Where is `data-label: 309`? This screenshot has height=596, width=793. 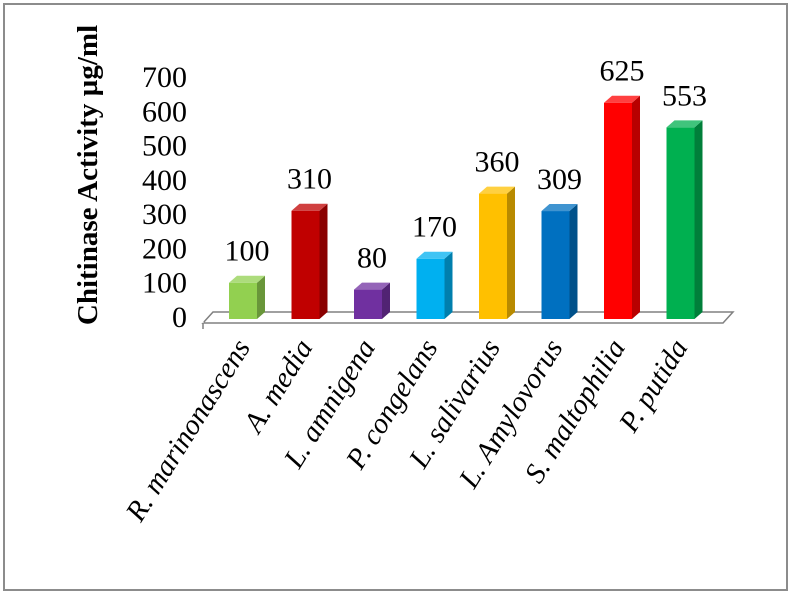
data-label: 309 is located at coordinates (559, 179).